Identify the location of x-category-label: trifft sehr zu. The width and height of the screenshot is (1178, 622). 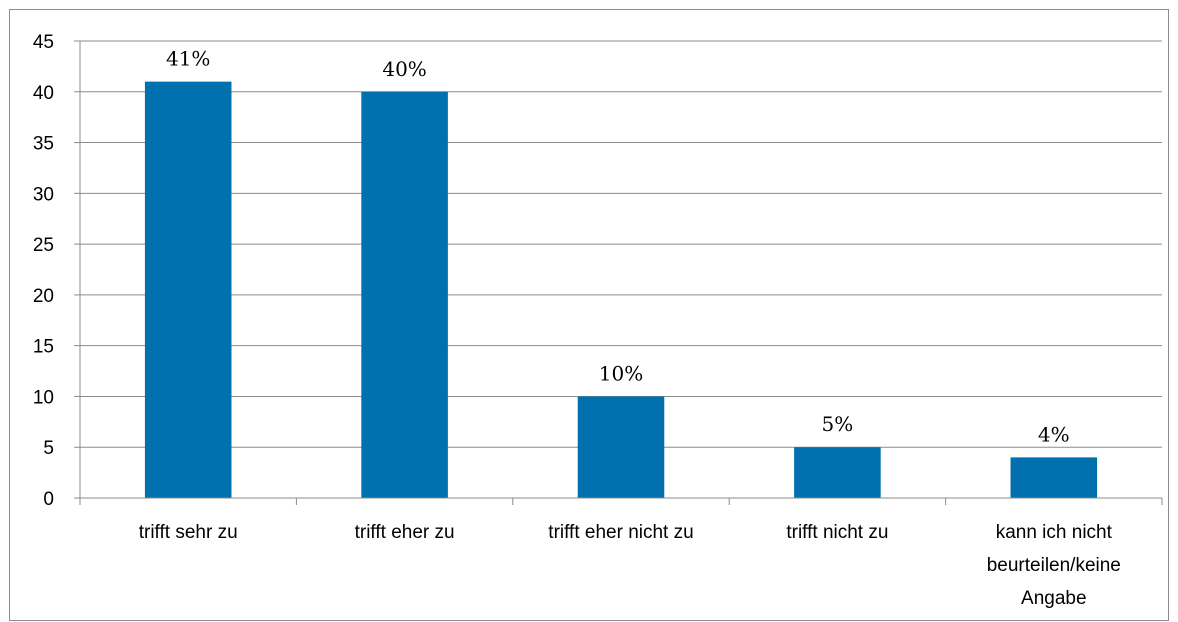
(188, 532).